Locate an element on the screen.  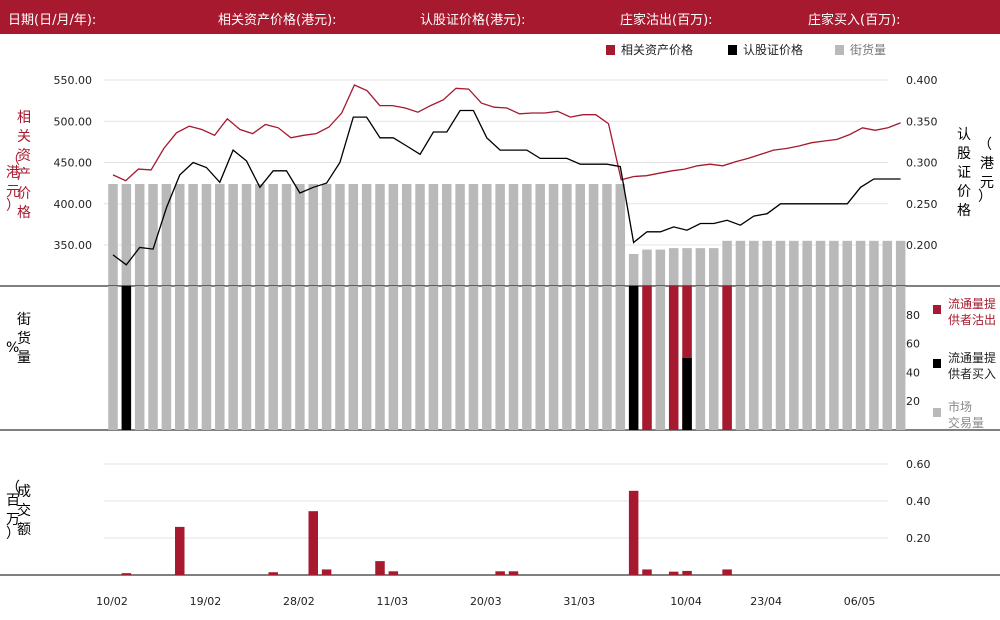
x-axis-tick: 23/04 is located at coordinates (766, 601).